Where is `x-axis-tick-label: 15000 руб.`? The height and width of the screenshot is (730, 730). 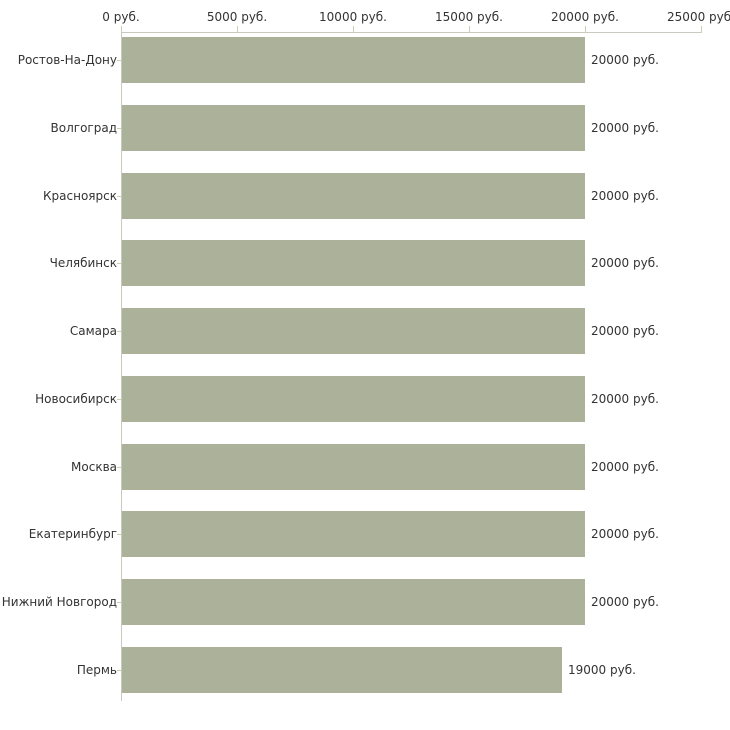 x-axis-tick-label: 15000 руб. is located at coordinates (469, 17).